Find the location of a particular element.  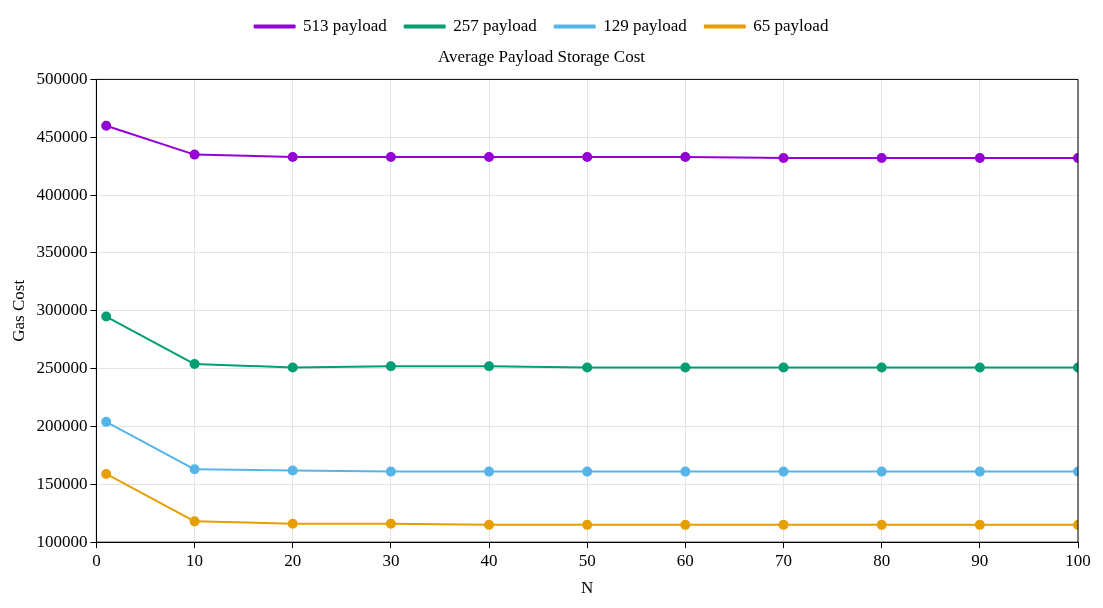

x-tick-label: 60 is located at coordinates (685, 560).